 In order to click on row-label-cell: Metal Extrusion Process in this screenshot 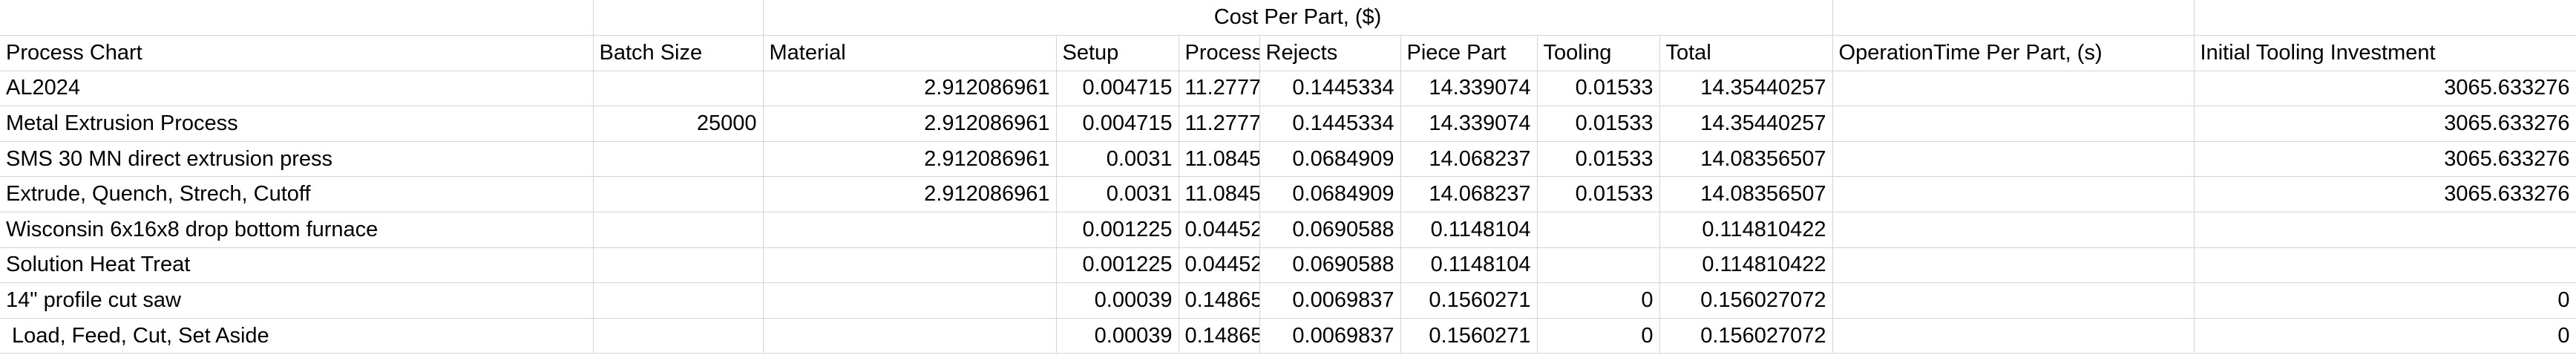, I will do `click(297, 123)`.